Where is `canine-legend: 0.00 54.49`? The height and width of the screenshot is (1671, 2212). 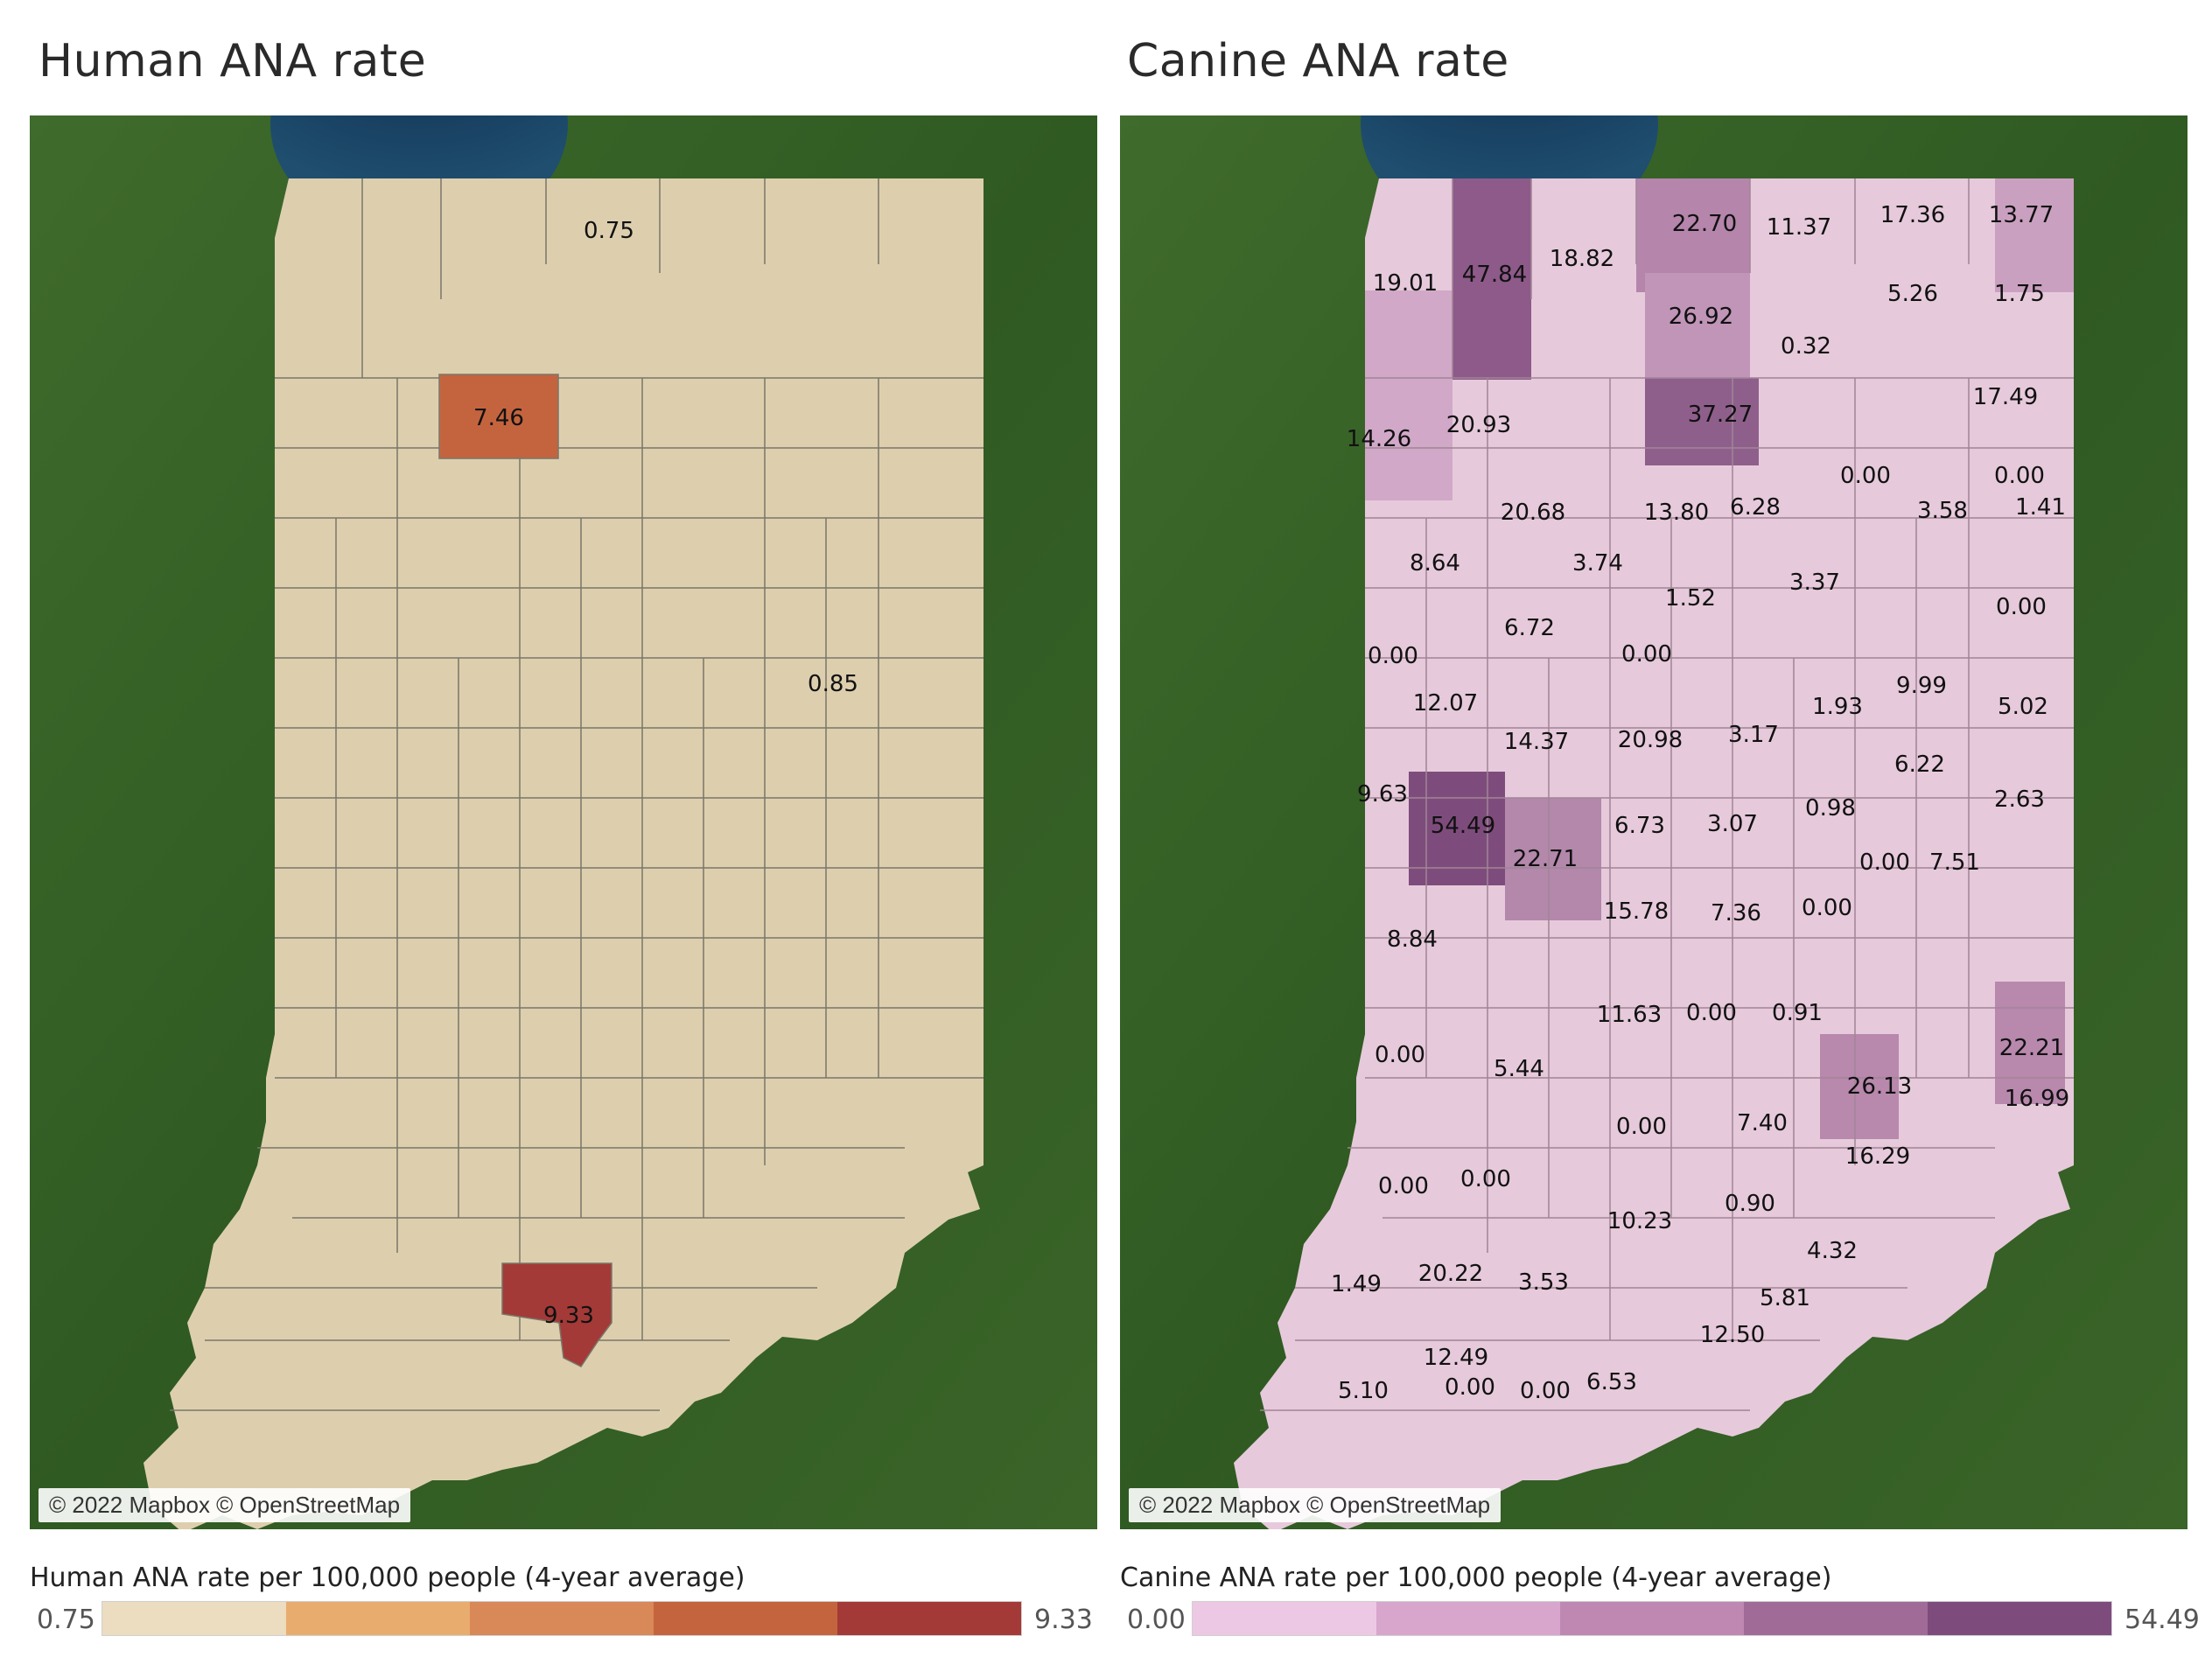
canine-legend: 0.00 54.49 is located at coordinates (1660, 1618).